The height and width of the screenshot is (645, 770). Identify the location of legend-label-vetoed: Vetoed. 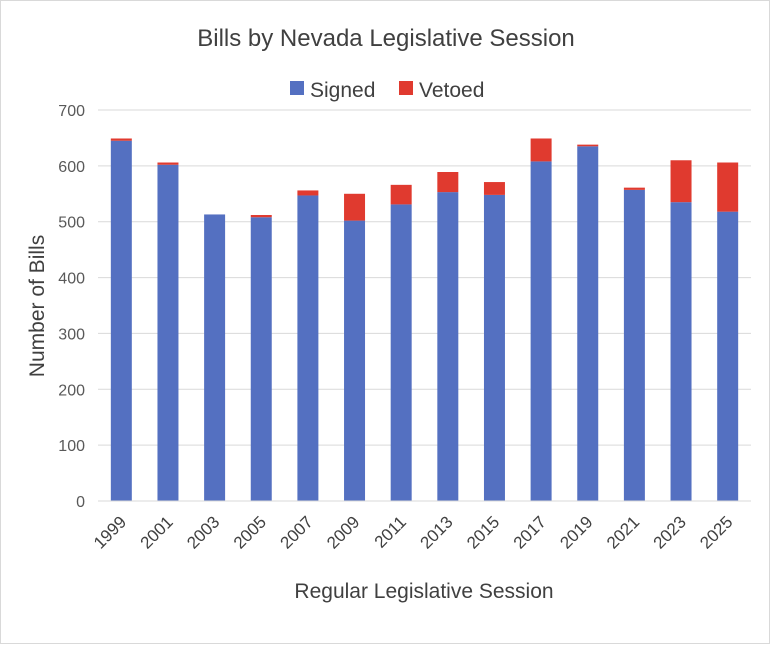
(451, 90).